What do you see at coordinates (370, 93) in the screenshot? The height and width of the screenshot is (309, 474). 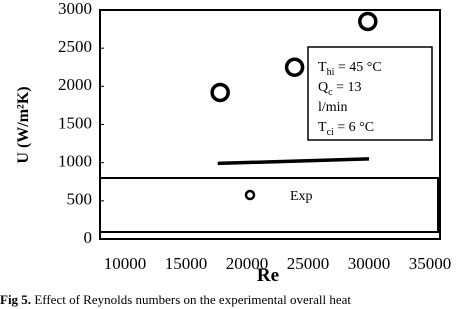 I see `annotation-box` at bounding box center [370, 93].